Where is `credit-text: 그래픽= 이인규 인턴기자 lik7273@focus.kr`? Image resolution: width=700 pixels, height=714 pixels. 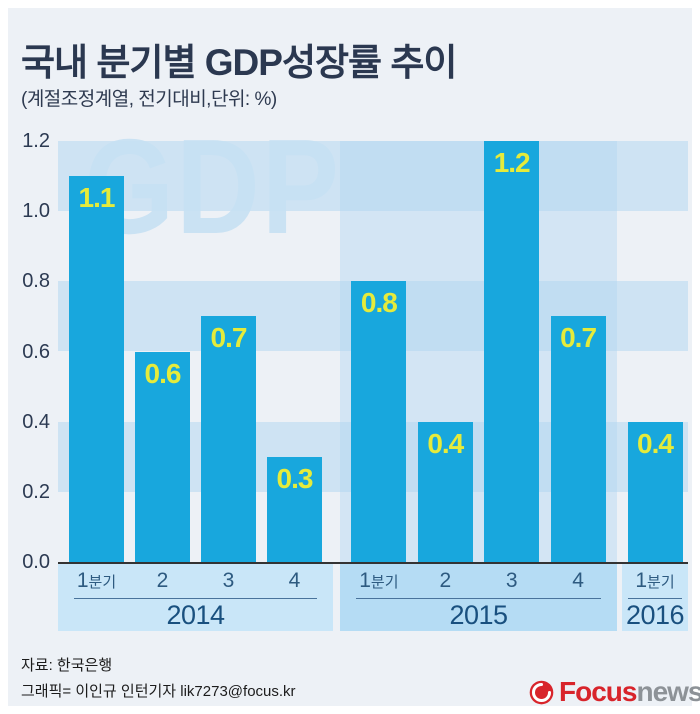
credit-text: 그래픽= 이인규 인턴기자 lik7273@focus.kr is located at coordinates (158, 691).